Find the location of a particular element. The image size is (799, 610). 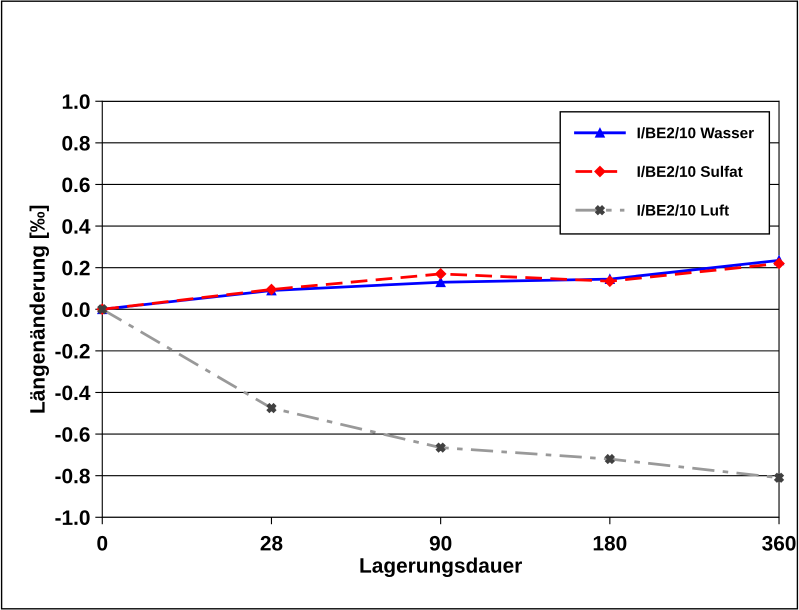

x-tick-label: 90 is located at coordinates (441, 543).